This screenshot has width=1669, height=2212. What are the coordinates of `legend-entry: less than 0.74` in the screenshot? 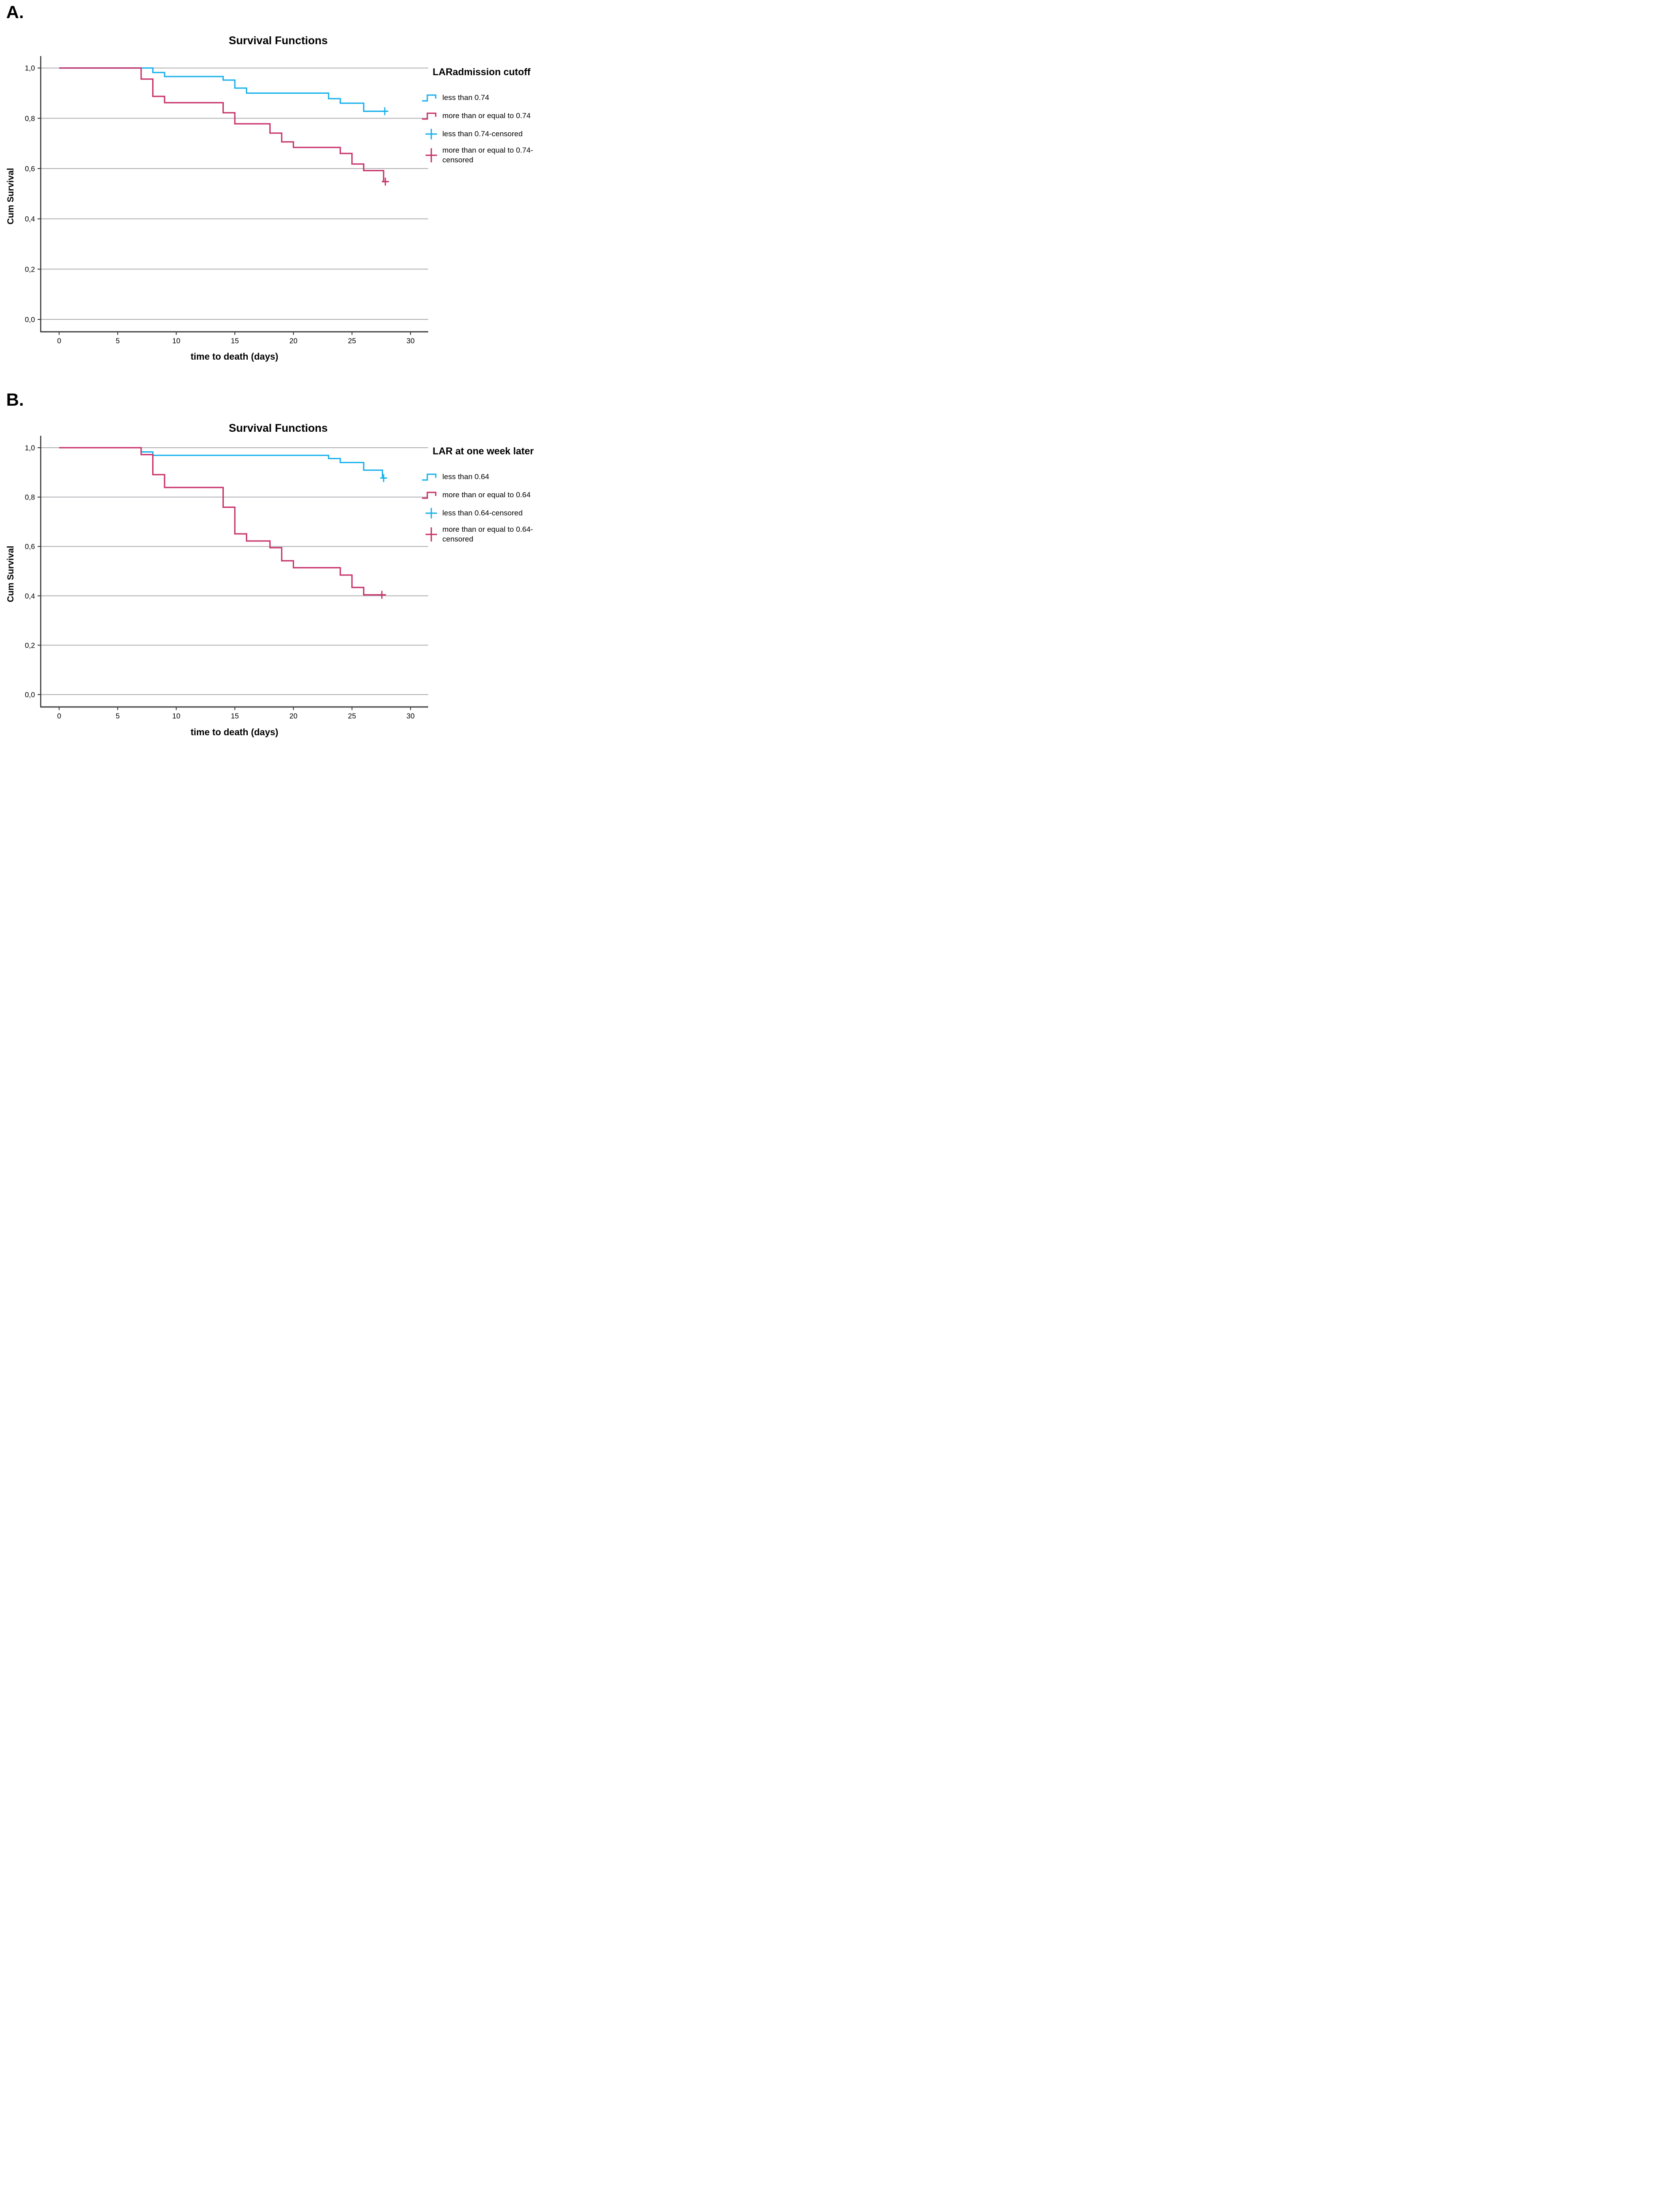 It's located at (488, 98).